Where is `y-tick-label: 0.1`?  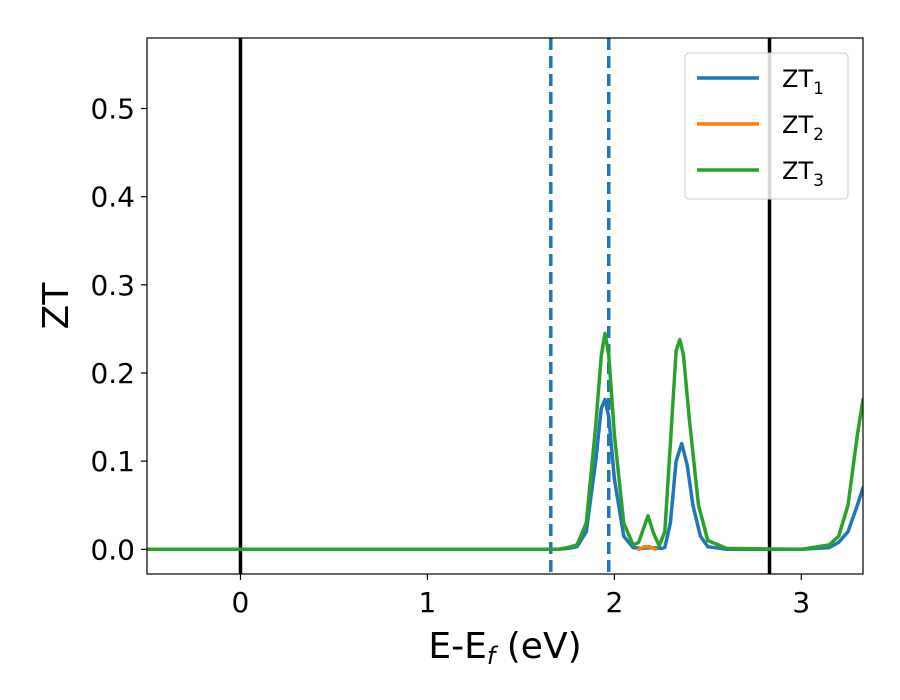
y-tick-label: 0.1 is located at coordinates (112, 461).